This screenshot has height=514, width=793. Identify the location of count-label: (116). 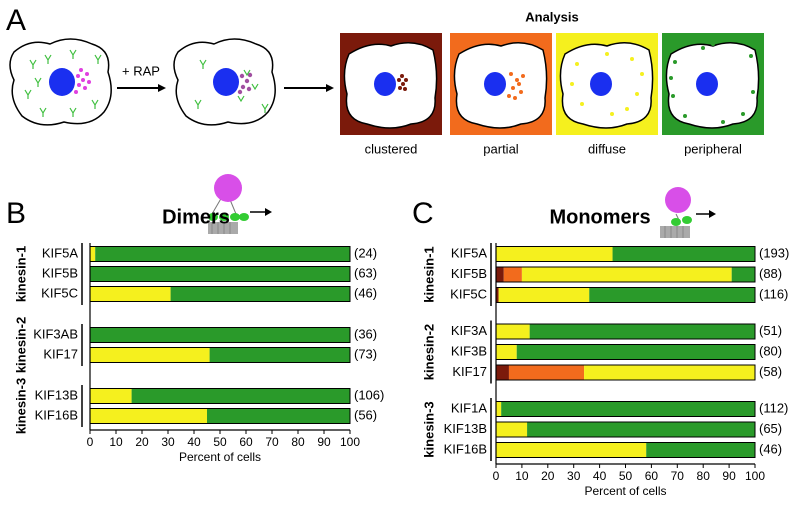
(773, 293).